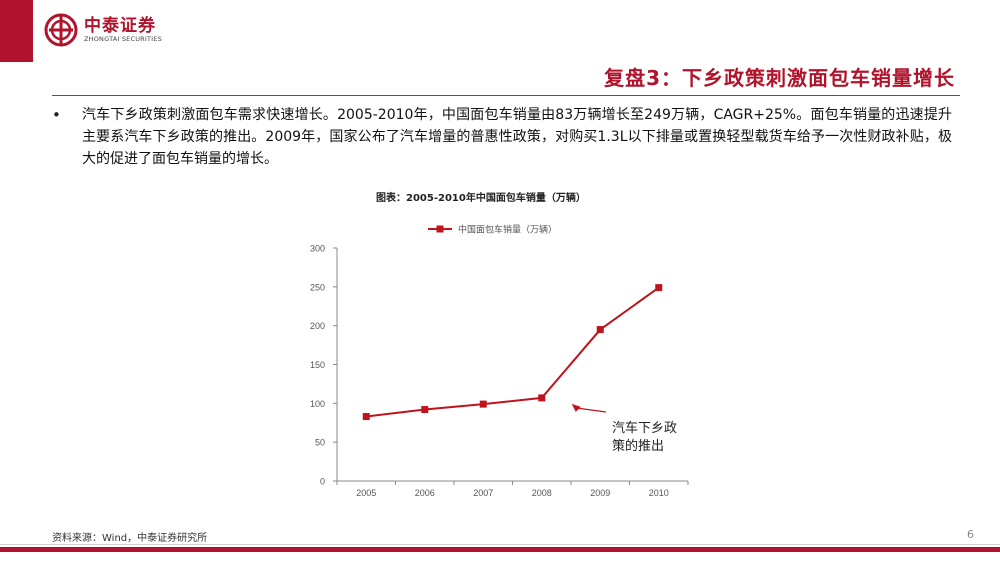 This screenshot has height=563, width=1000. Describe the element at coordinates (16, 31) in the screenshot. I see `left-accent-red` at that location.